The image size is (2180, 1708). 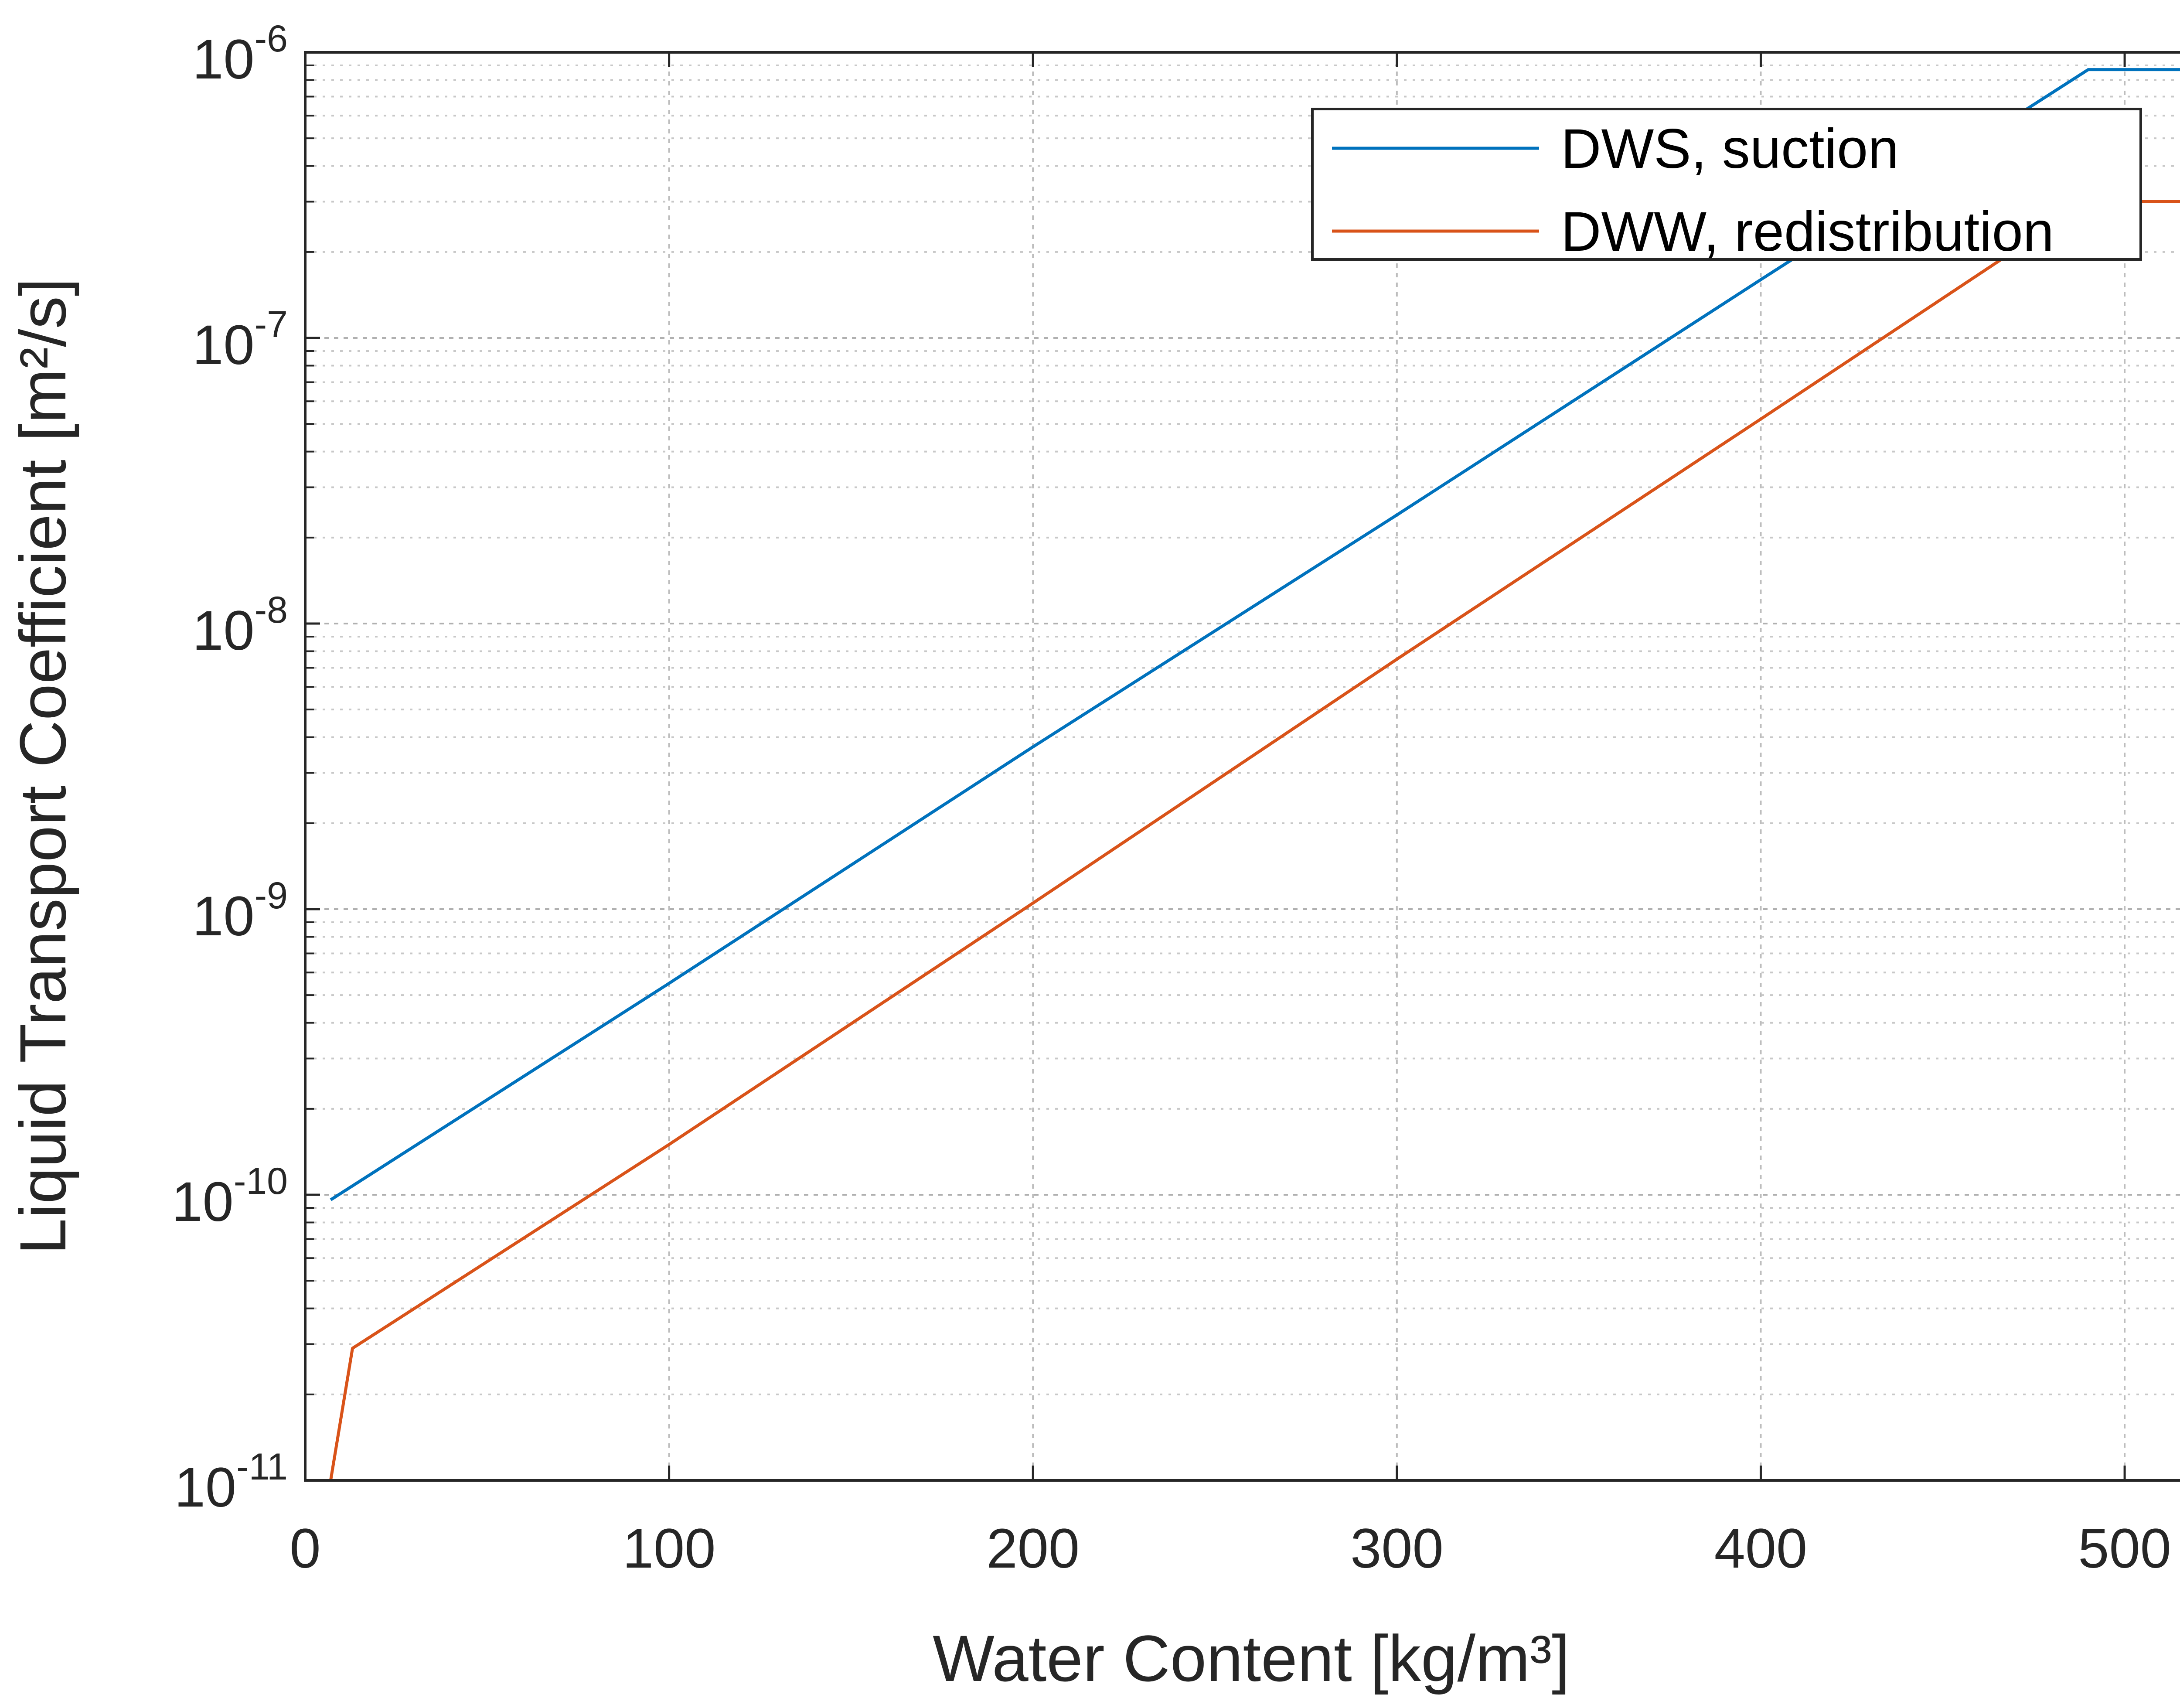 What do you see at coordinates (231, 1482) in the screenshot?
I see `y-tick-label: 10⁻¹¹` at bounding box center [231, 1482].